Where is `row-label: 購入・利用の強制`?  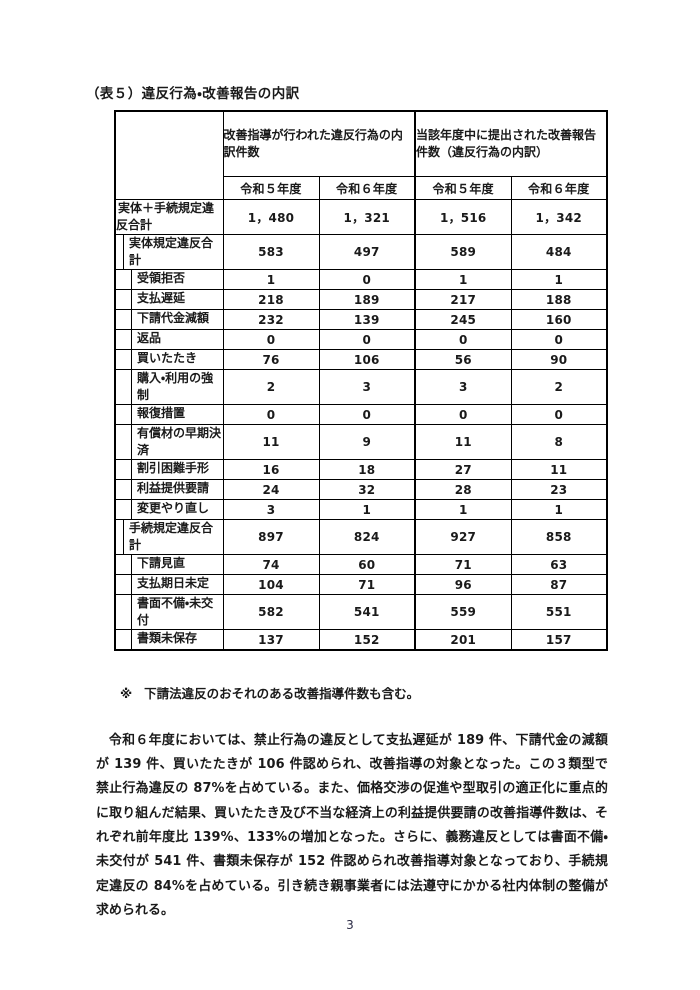 row-label: 購入・利用の強制 is located at coordinates (177, 387).